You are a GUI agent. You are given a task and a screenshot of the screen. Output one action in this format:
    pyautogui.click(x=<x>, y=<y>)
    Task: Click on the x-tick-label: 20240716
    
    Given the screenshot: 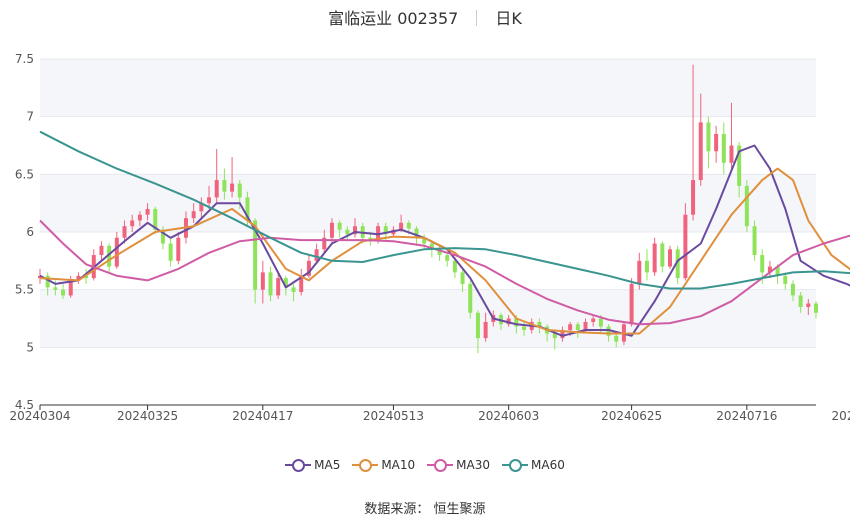 What is the action you would take?
    pyautogui.click(x=746, y=416)
    